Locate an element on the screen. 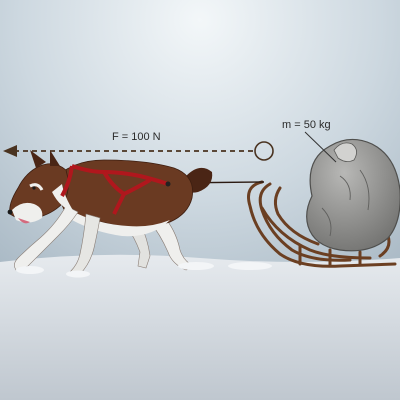 The image size is (400, 400). mass-leader-line is located at coordinates (320, 147).